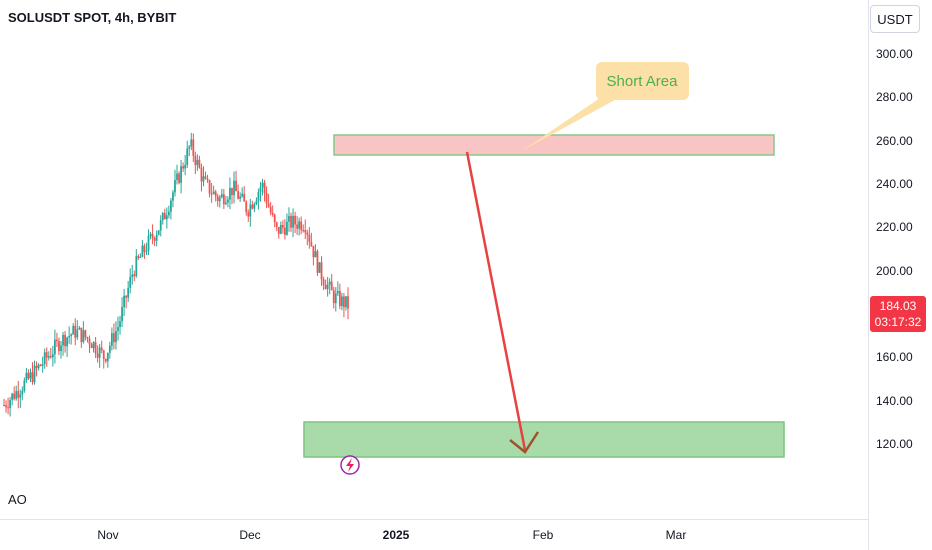  I want to click on y-tick-label: 140.00, so click(894, 400).